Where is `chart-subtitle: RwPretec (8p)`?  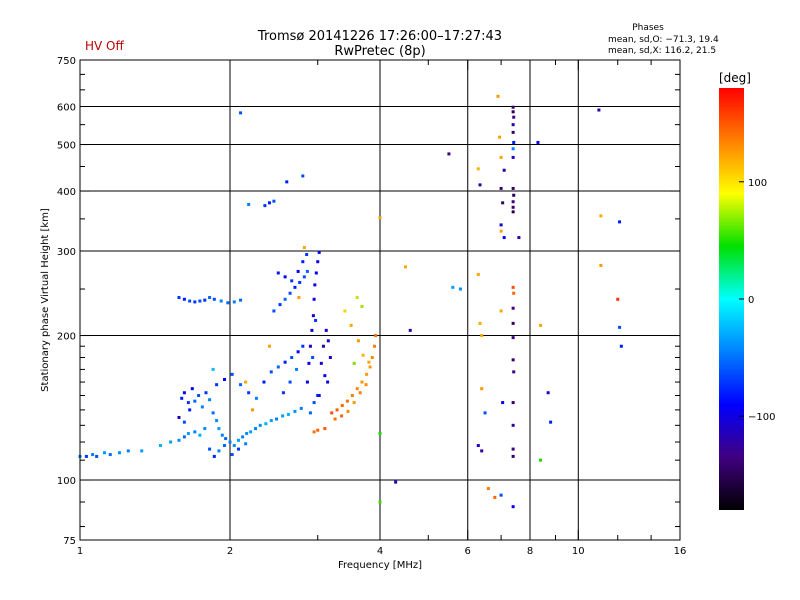
chart-subtitle: RwPretec (8p) is located at coordinates (379, 51).